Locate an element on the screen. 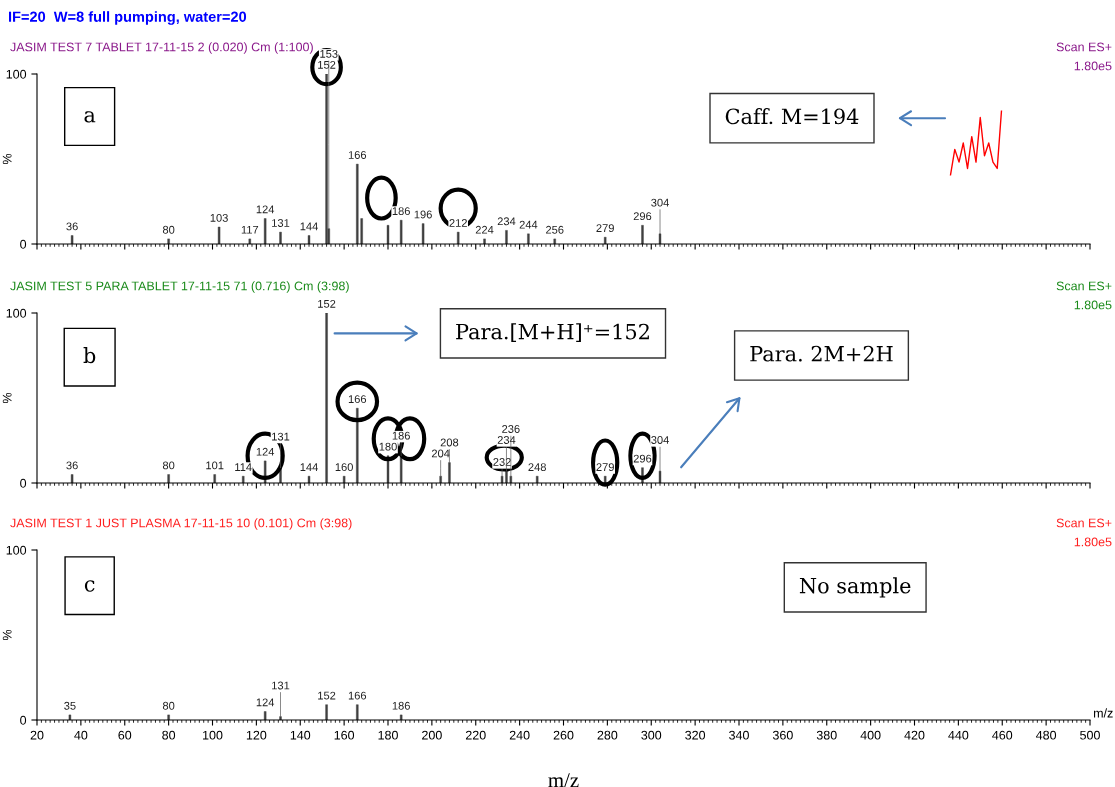 This screenshot has width=1115, height=787. annotation: Caff. M=194 is located at coordinates (792, 116).